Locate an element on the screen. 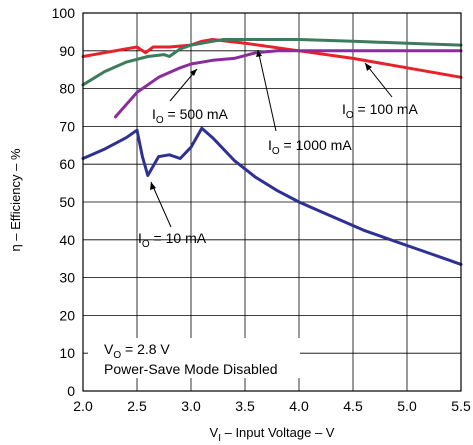 This screenshot has width=473, height=445. x-axis-label-main: V is located at coordinates (214, 432).